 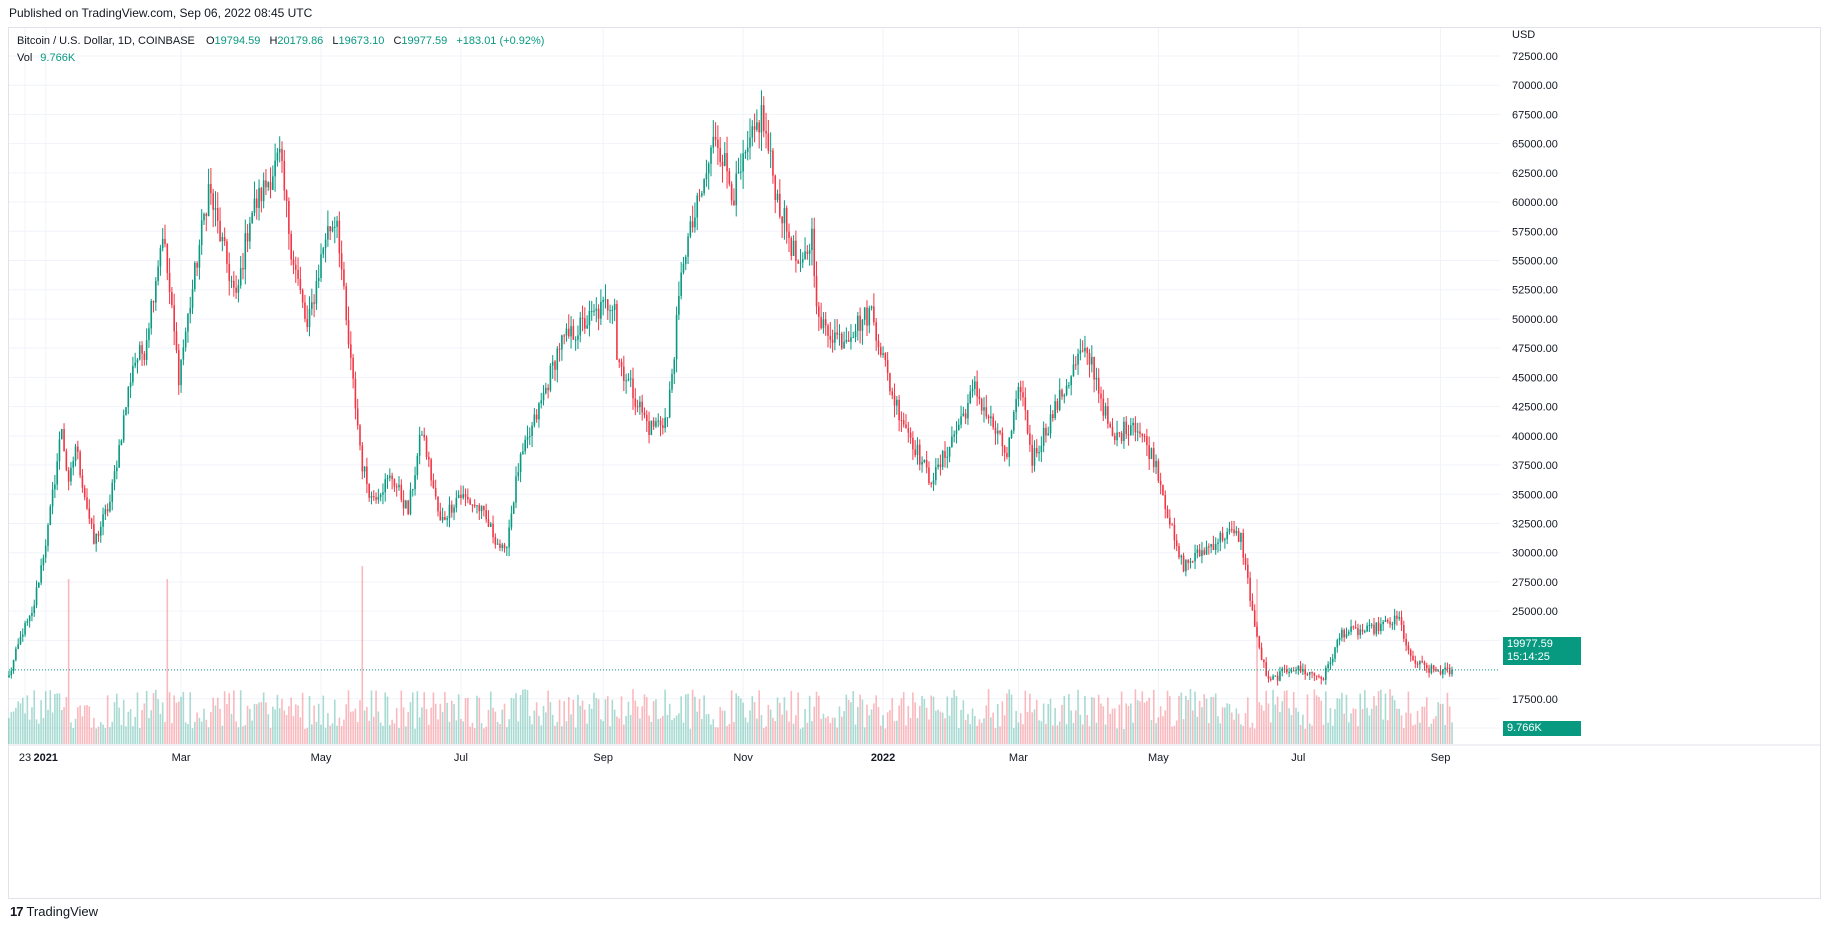 I want to click on y-tick-label: 72500.00, so click(x=1535, y=57).